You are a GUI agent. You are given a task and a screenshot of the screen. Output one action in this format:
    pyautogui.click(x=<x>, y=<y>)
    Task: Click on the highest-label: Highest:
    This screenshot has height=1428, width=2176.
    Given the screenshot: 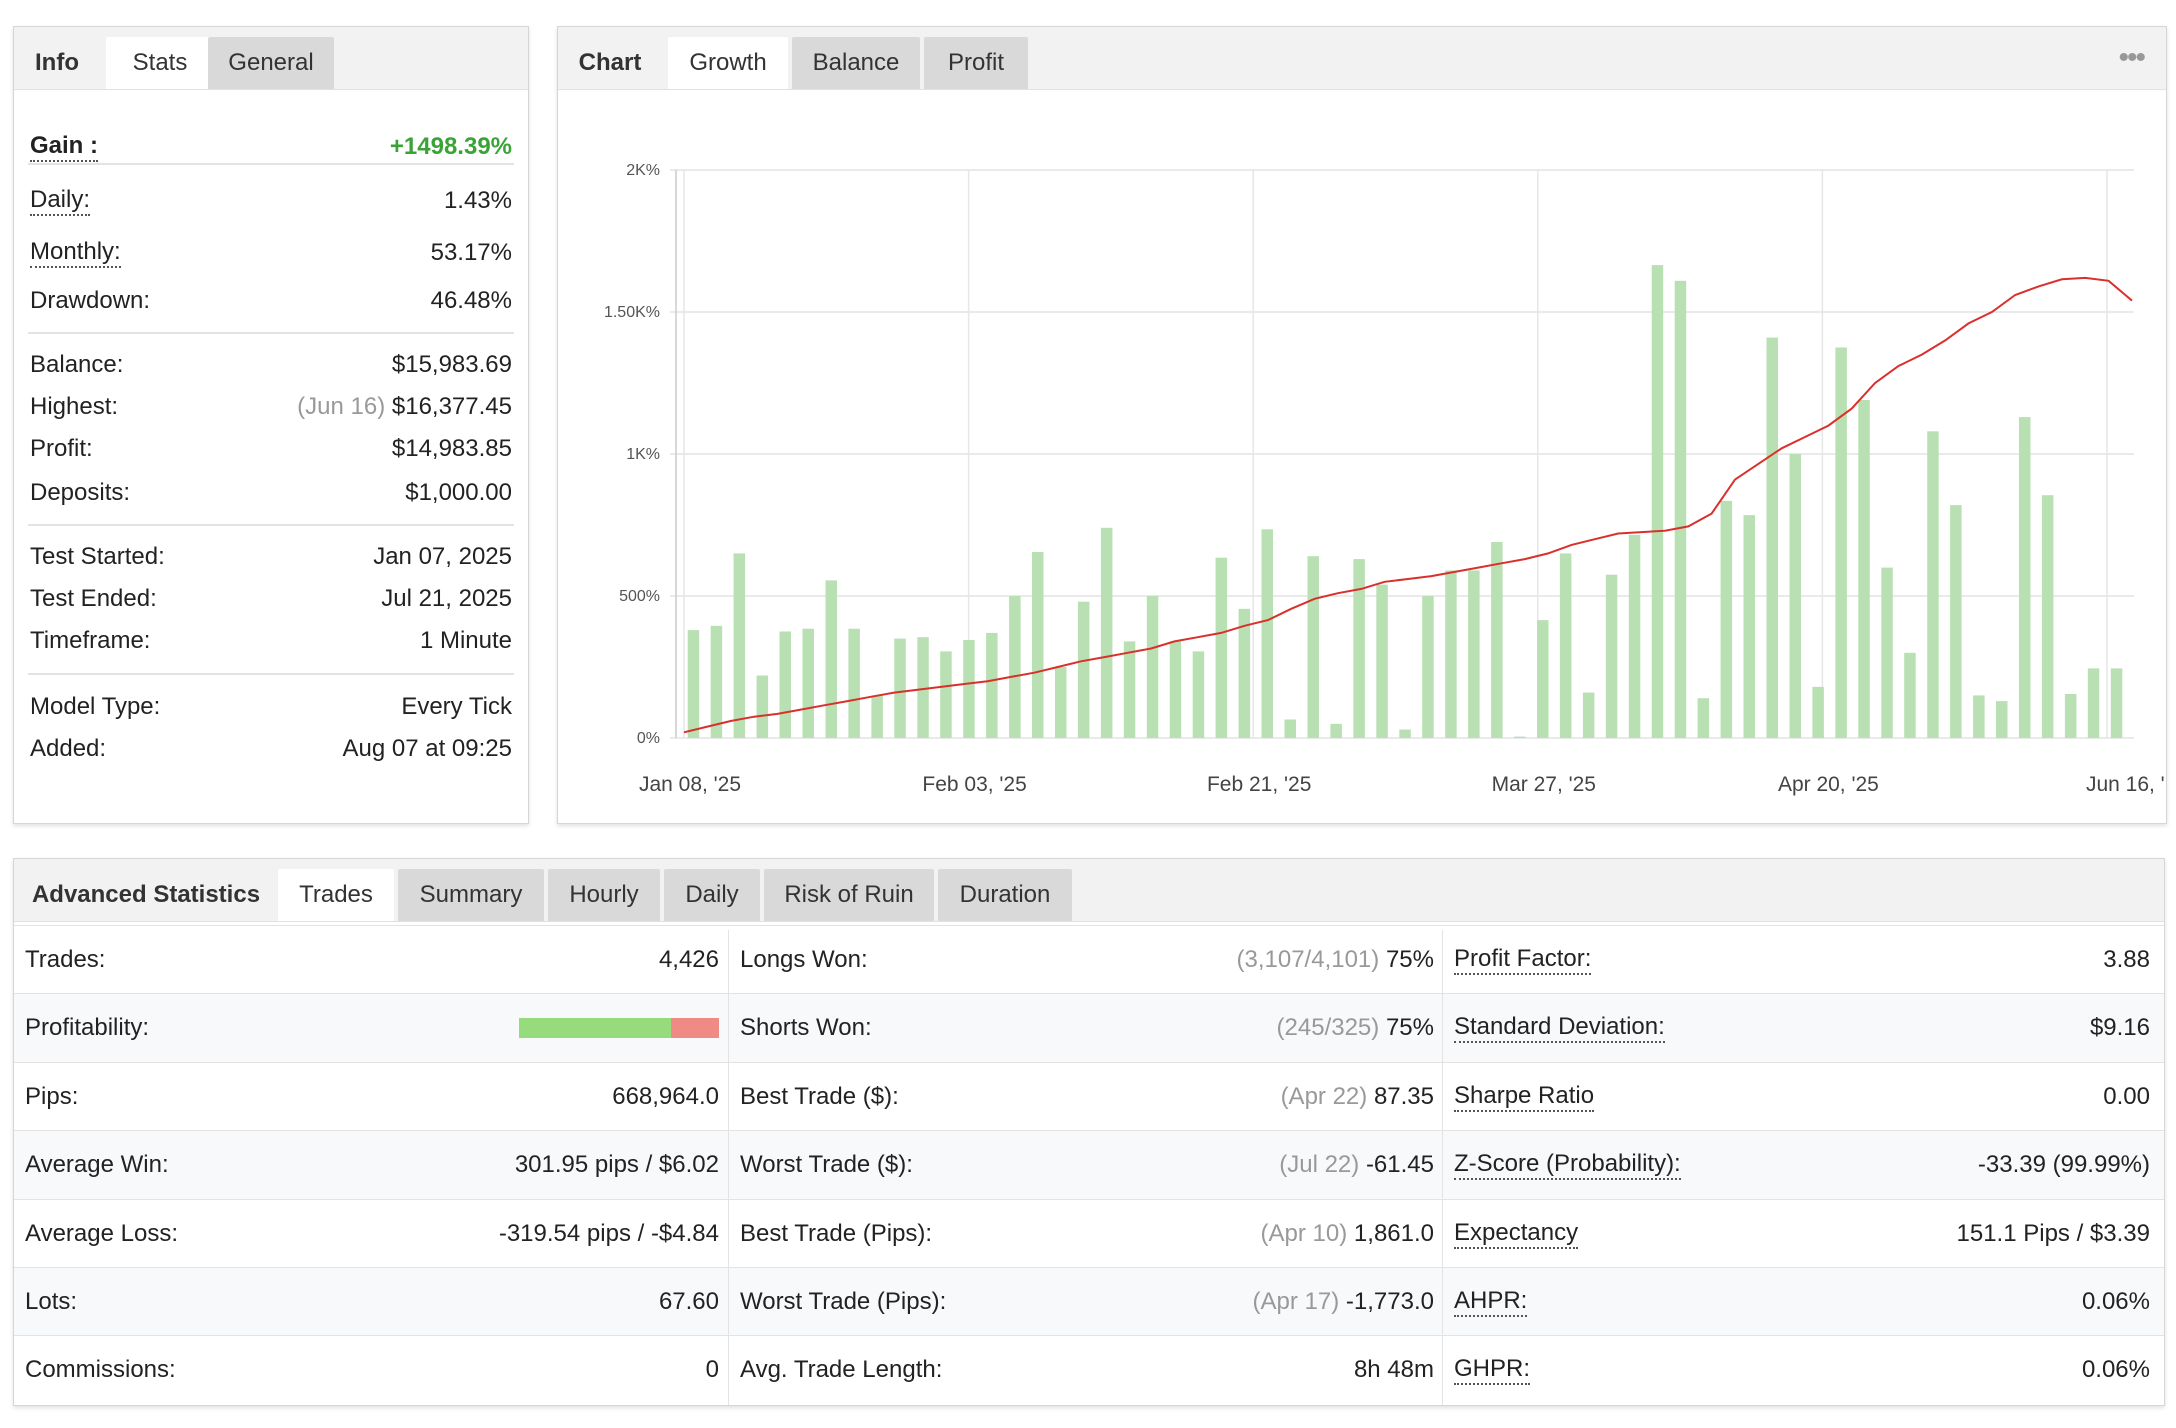 What is the action you would take?
    pyautogui.click(x=74, y=406)
    